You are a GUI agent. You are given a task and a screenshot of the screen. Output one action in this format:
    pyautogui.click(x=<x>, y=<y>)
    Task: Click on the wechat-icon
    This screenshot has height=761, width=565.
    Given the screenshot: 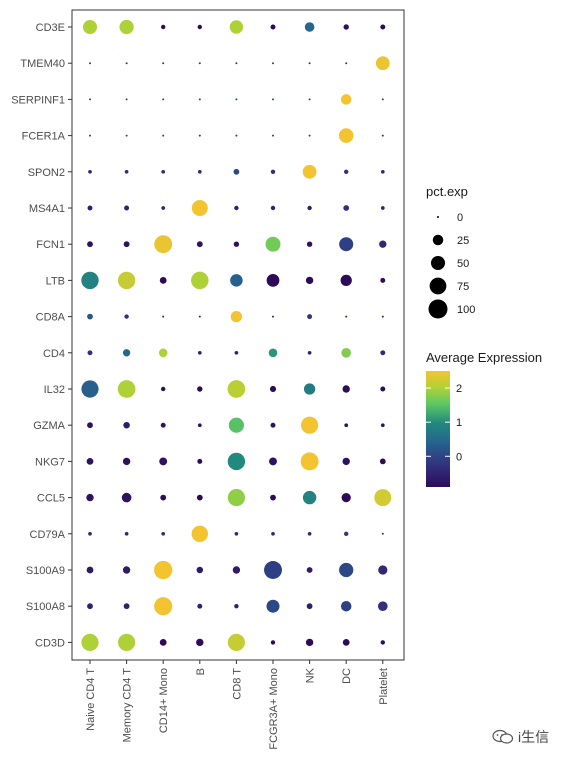 What is the action you would take?
    pyautogui.click(x=503, y=736)
    